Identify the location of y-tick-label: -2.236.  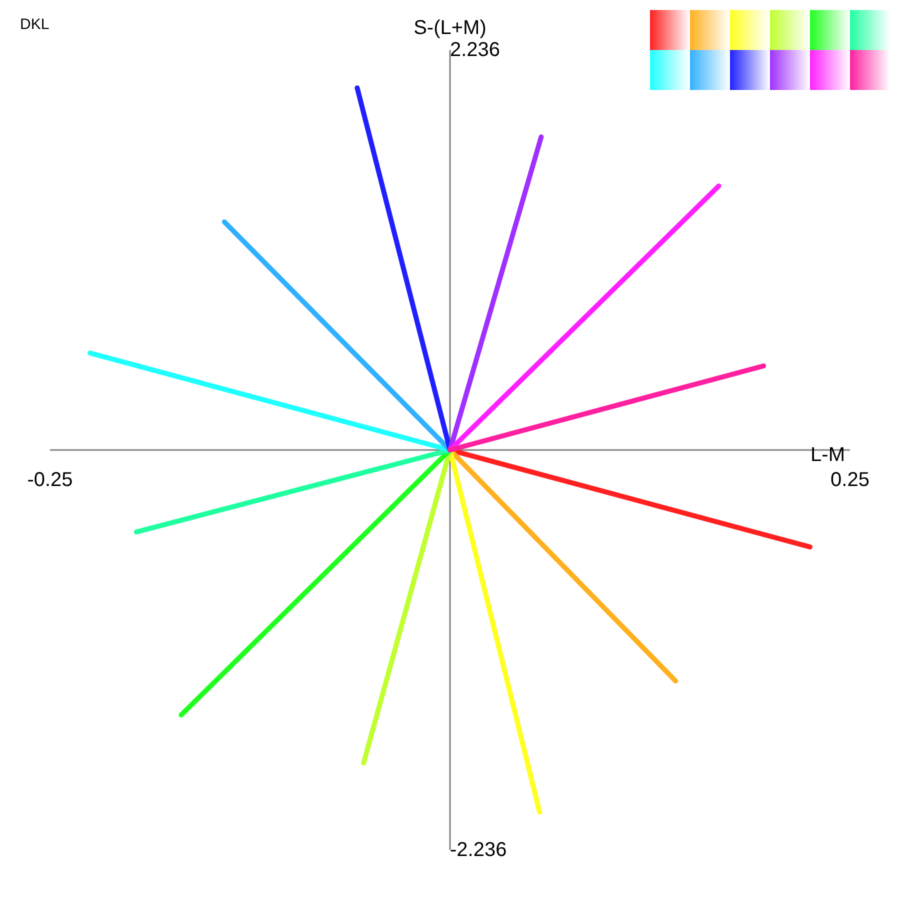
(478, 850).